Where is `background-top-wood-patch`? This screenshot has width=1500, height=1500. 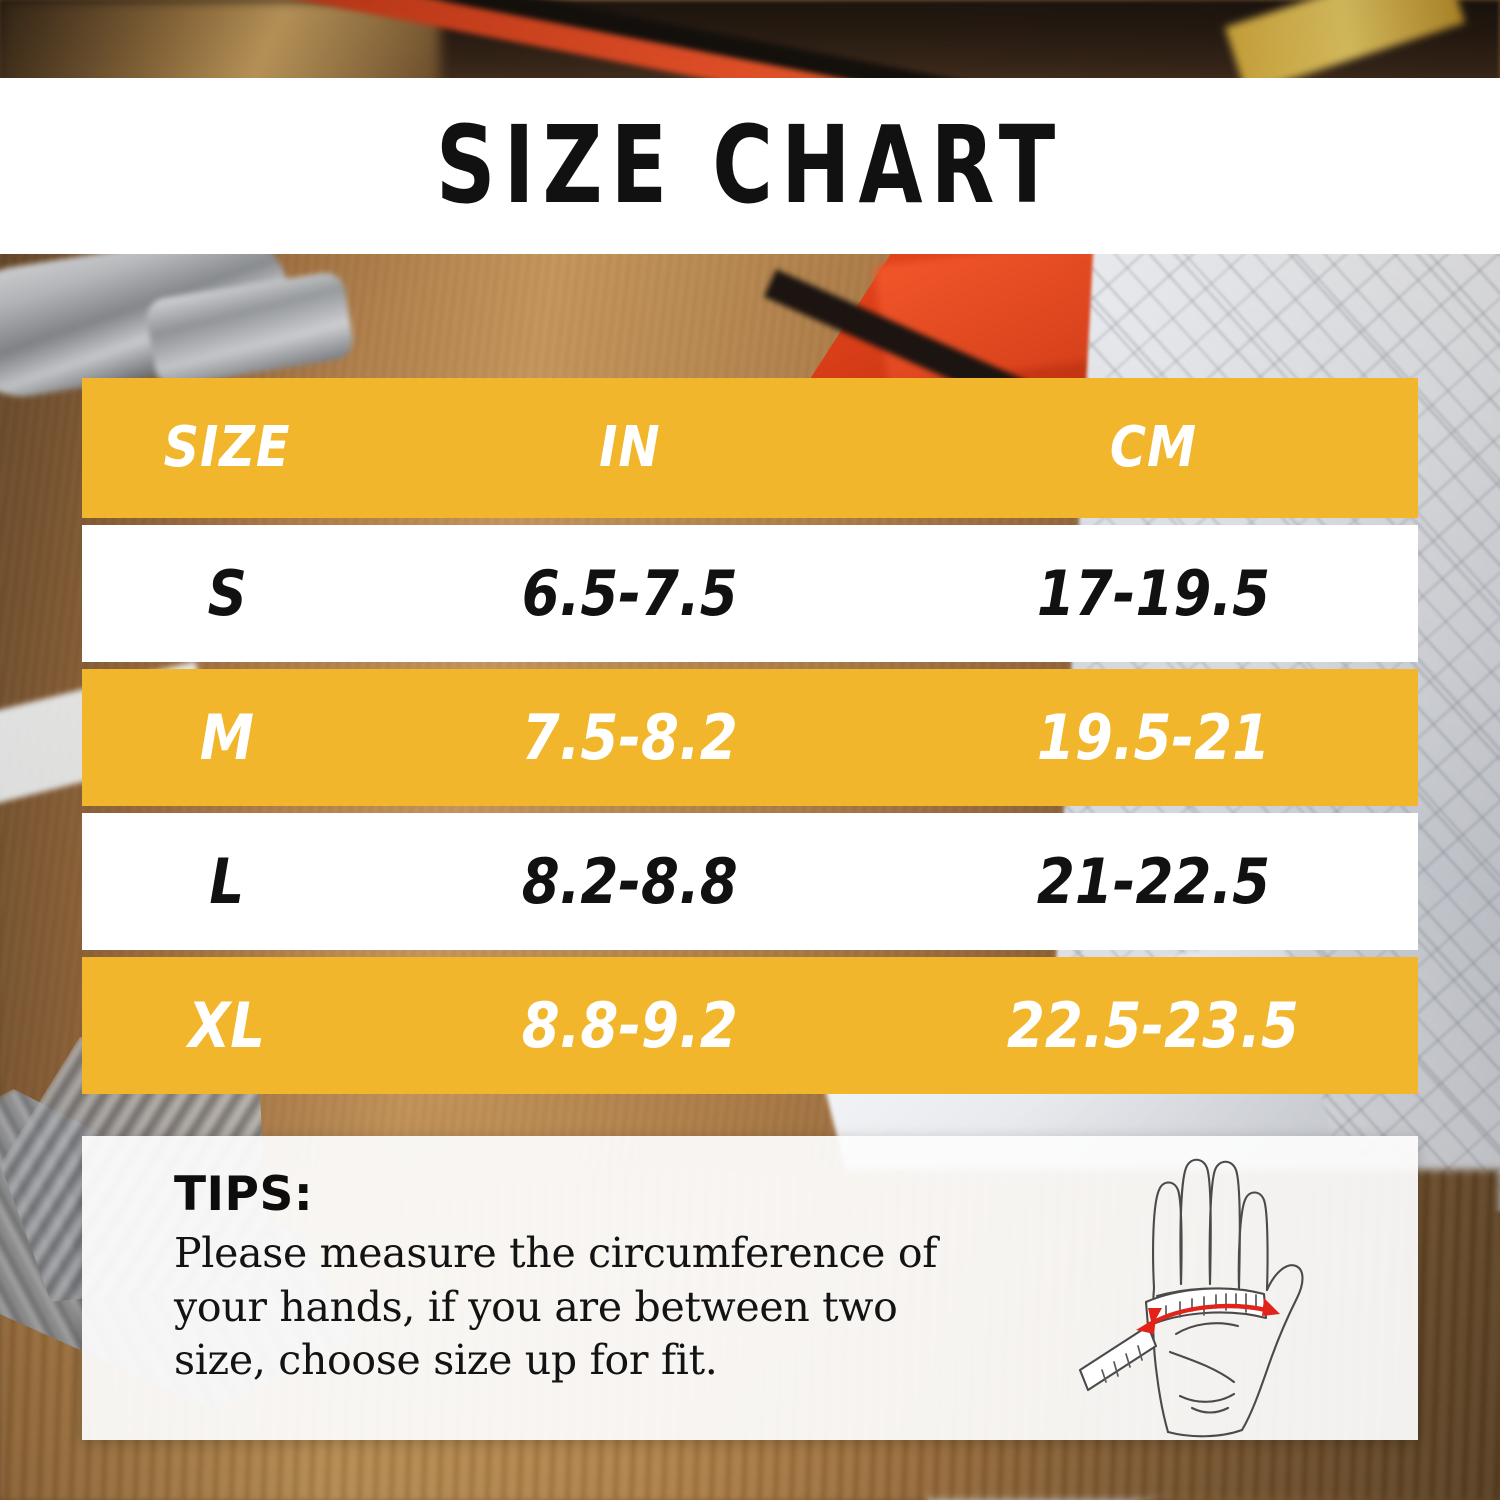
background-top-wood-patch is located at coordinates (220, 45).